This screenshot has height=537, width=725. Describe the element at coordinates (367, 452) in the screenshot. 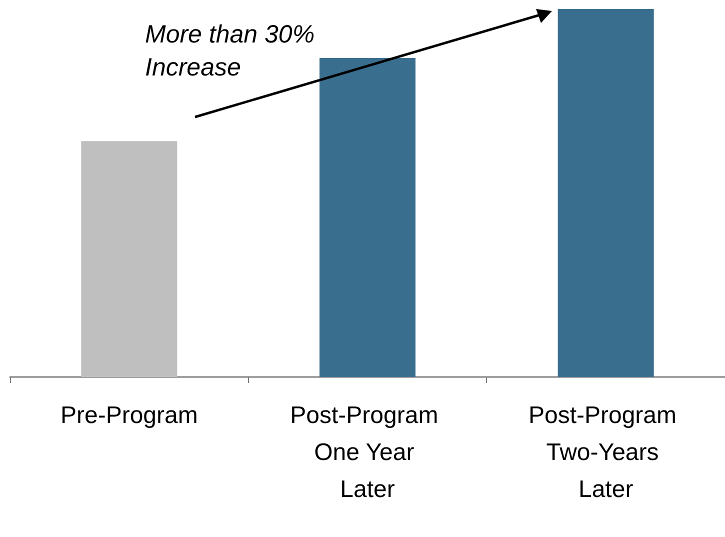

I see `x-tick-label: Post-Program One Year Later` at that location.